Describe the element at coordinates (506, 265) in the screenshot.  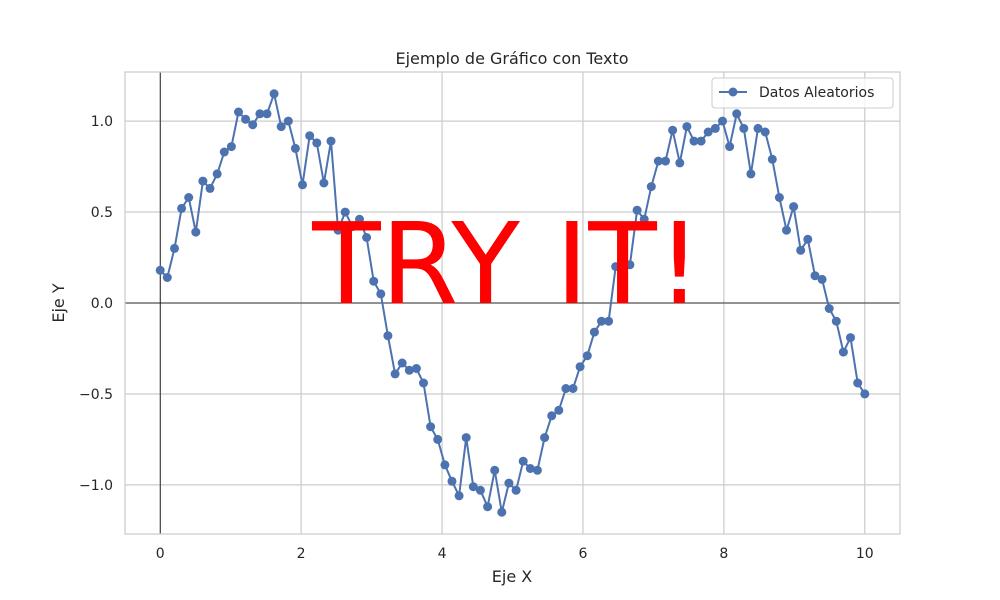
I see `overlay-text: TRY IT!` at that location.